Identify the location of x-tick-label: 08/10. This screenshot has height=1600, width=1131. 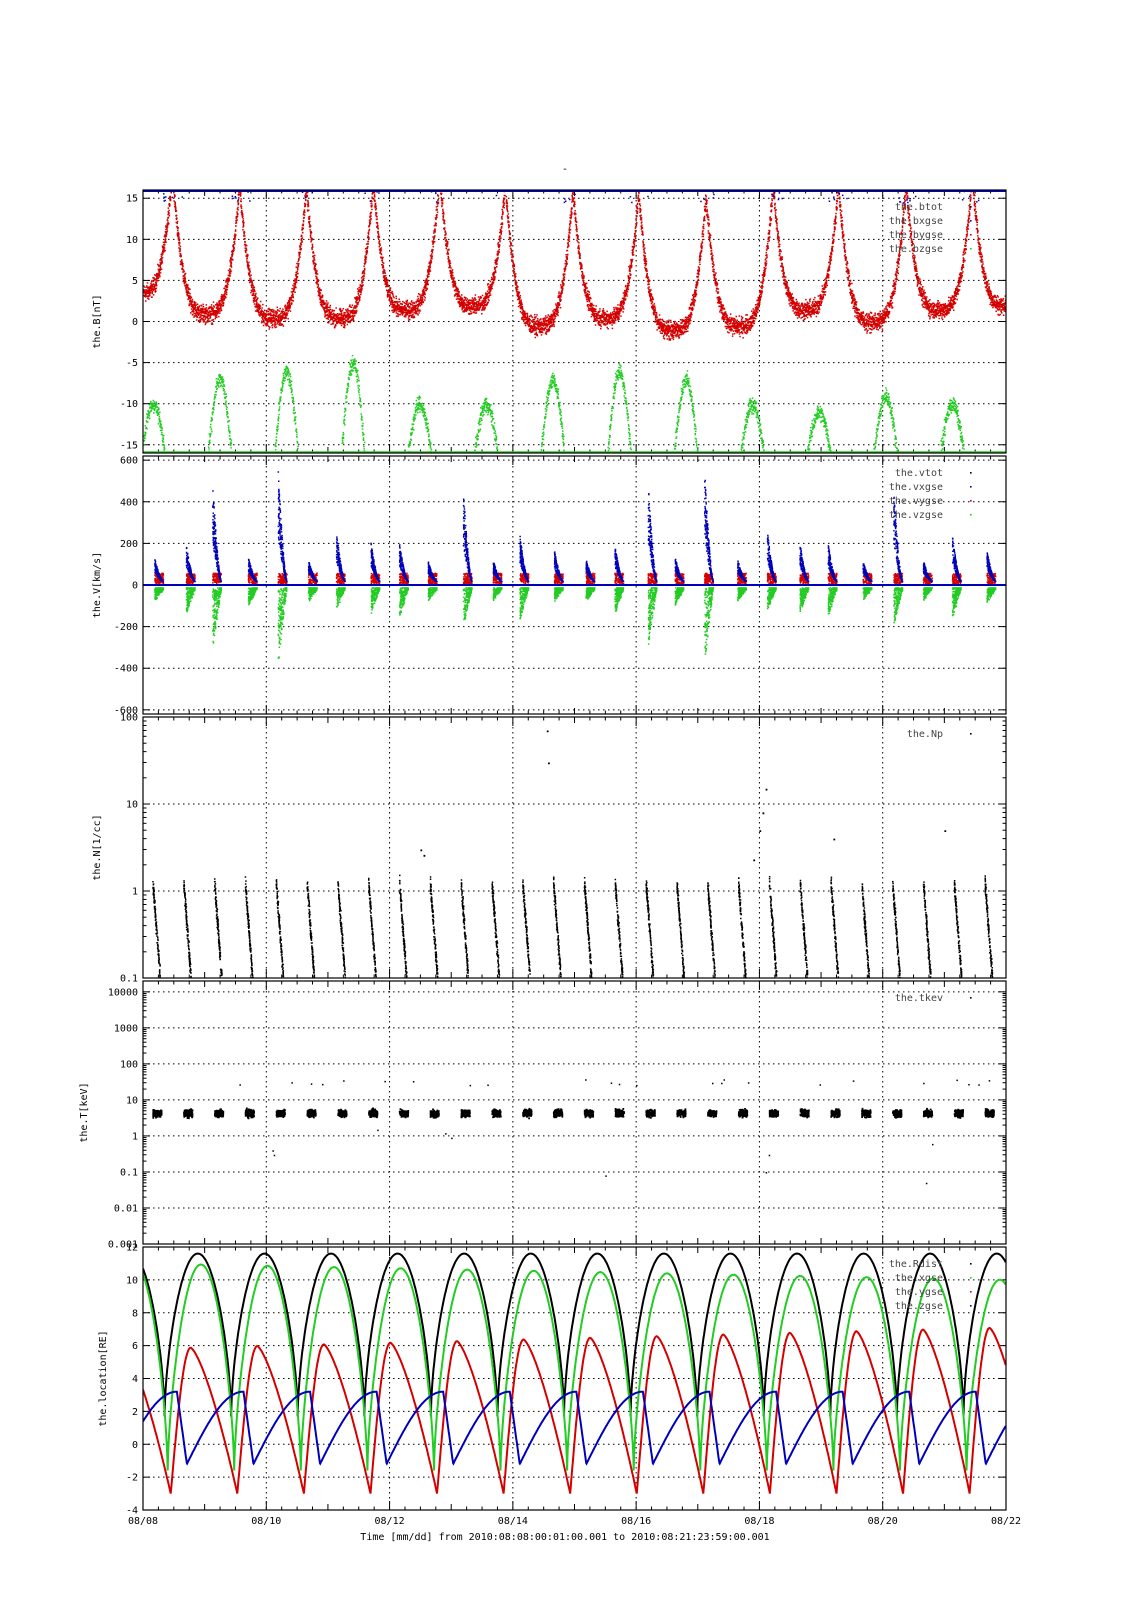
(266, 1521).